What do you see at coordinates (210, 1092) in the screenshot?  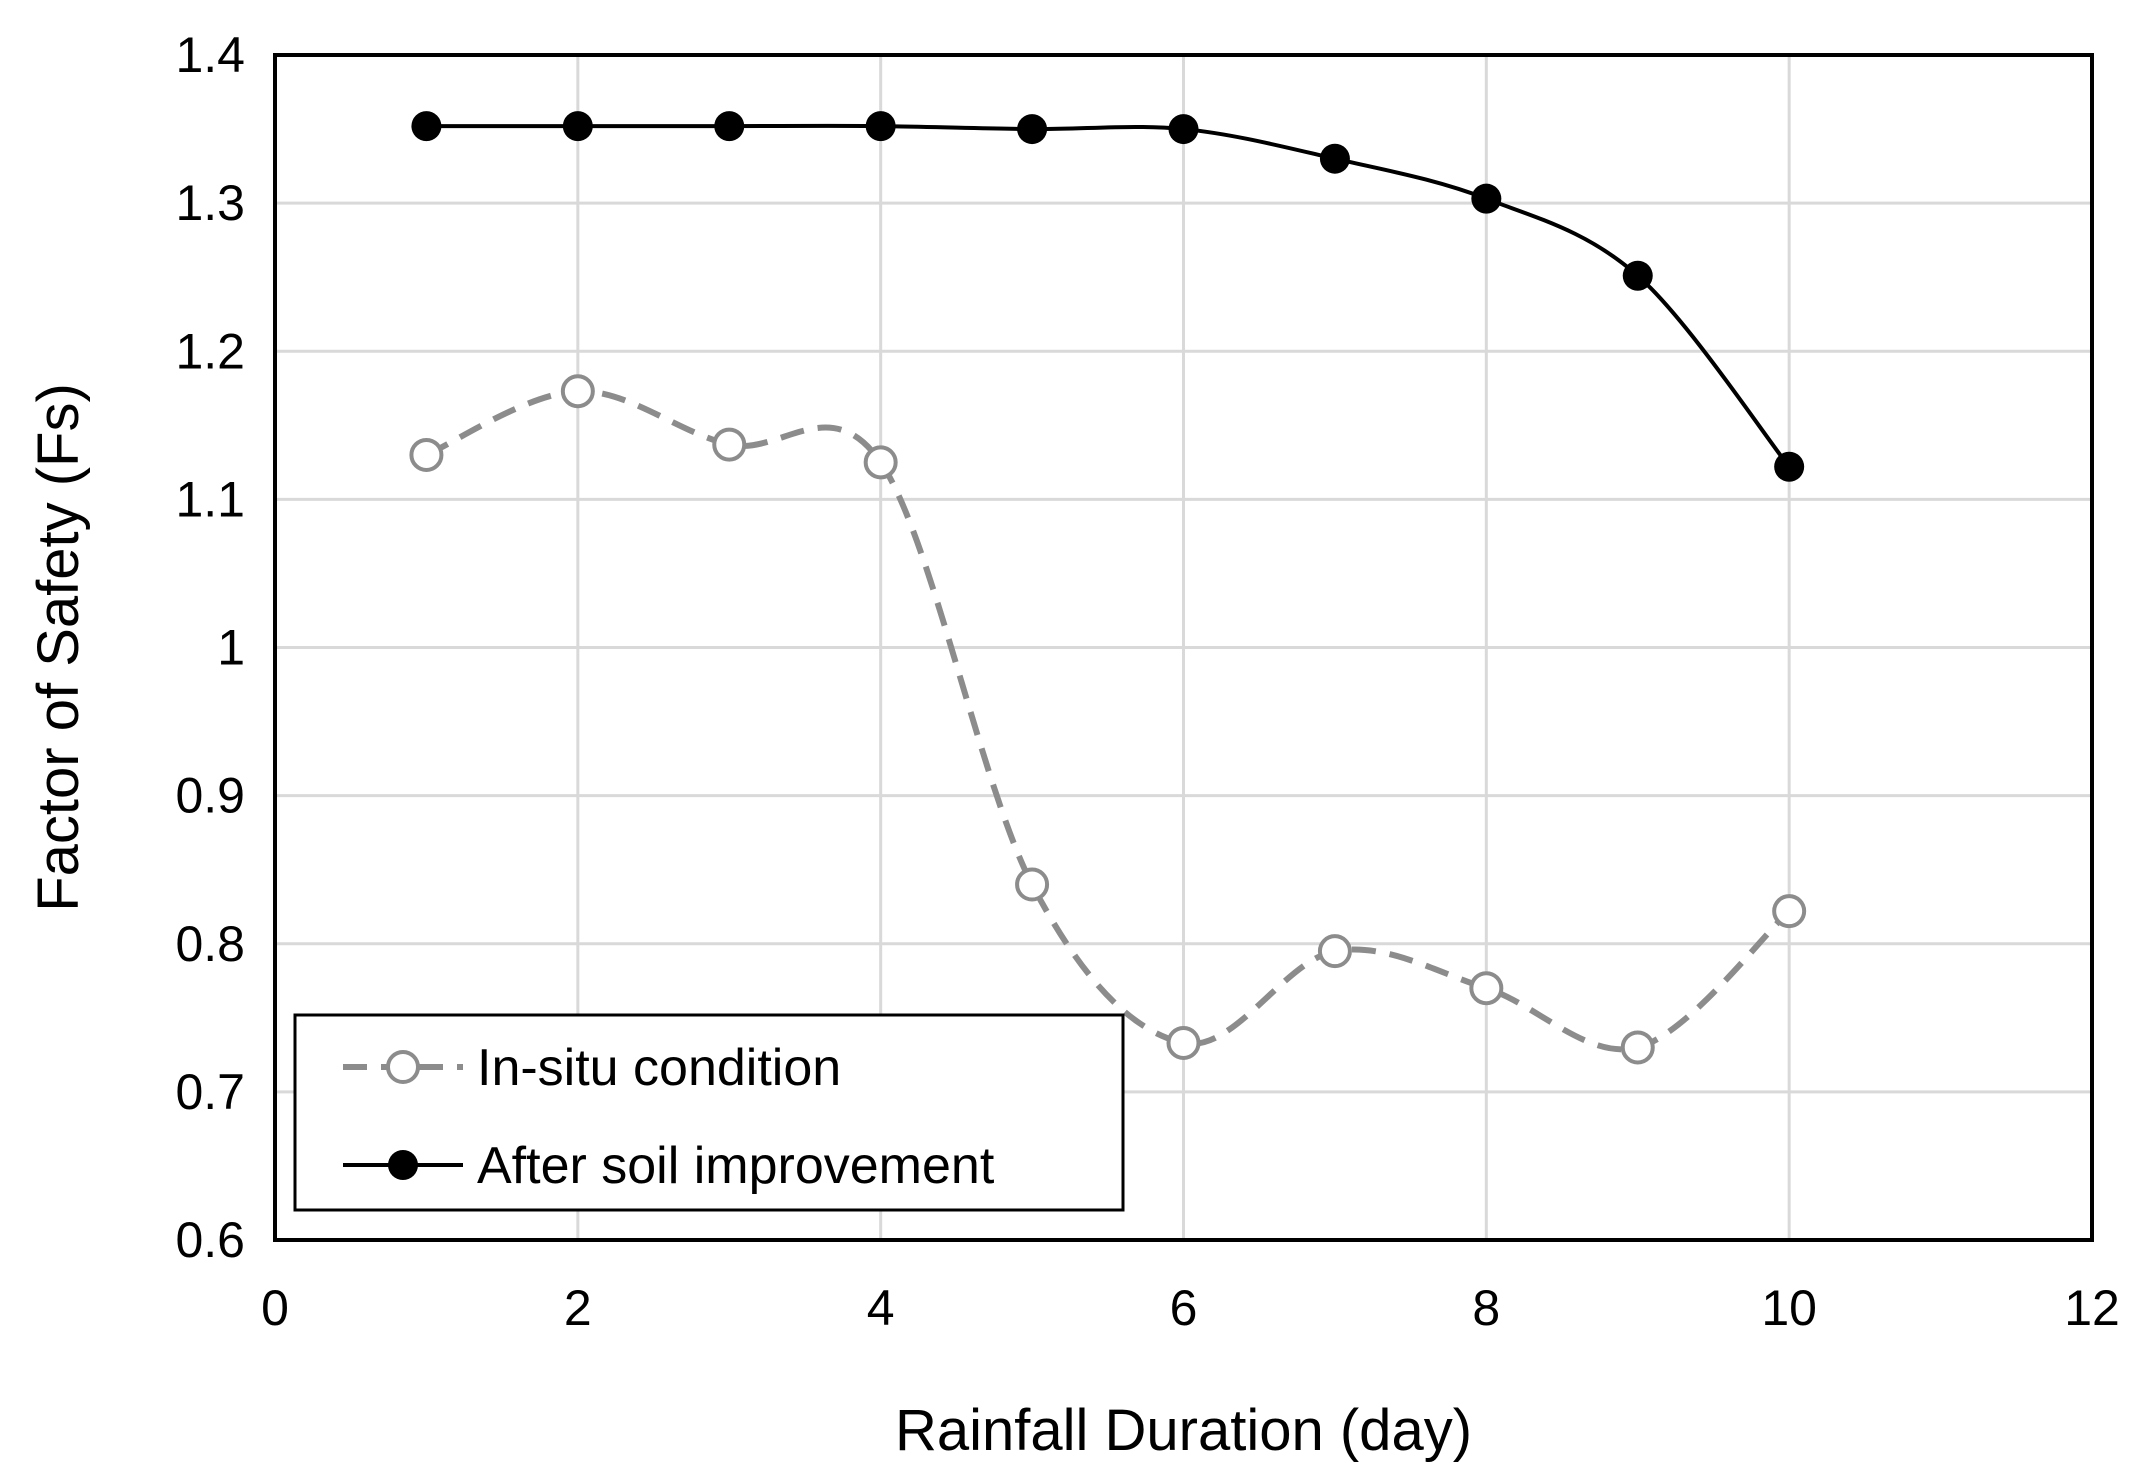 I see `y-tick-label: 0.7` at bounding box center [210, 1092].